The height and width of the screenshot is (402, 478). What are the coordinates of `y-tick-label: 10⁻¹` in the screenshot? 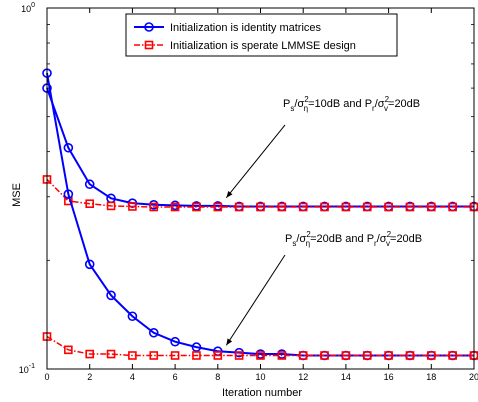 It's located at (27, 369).